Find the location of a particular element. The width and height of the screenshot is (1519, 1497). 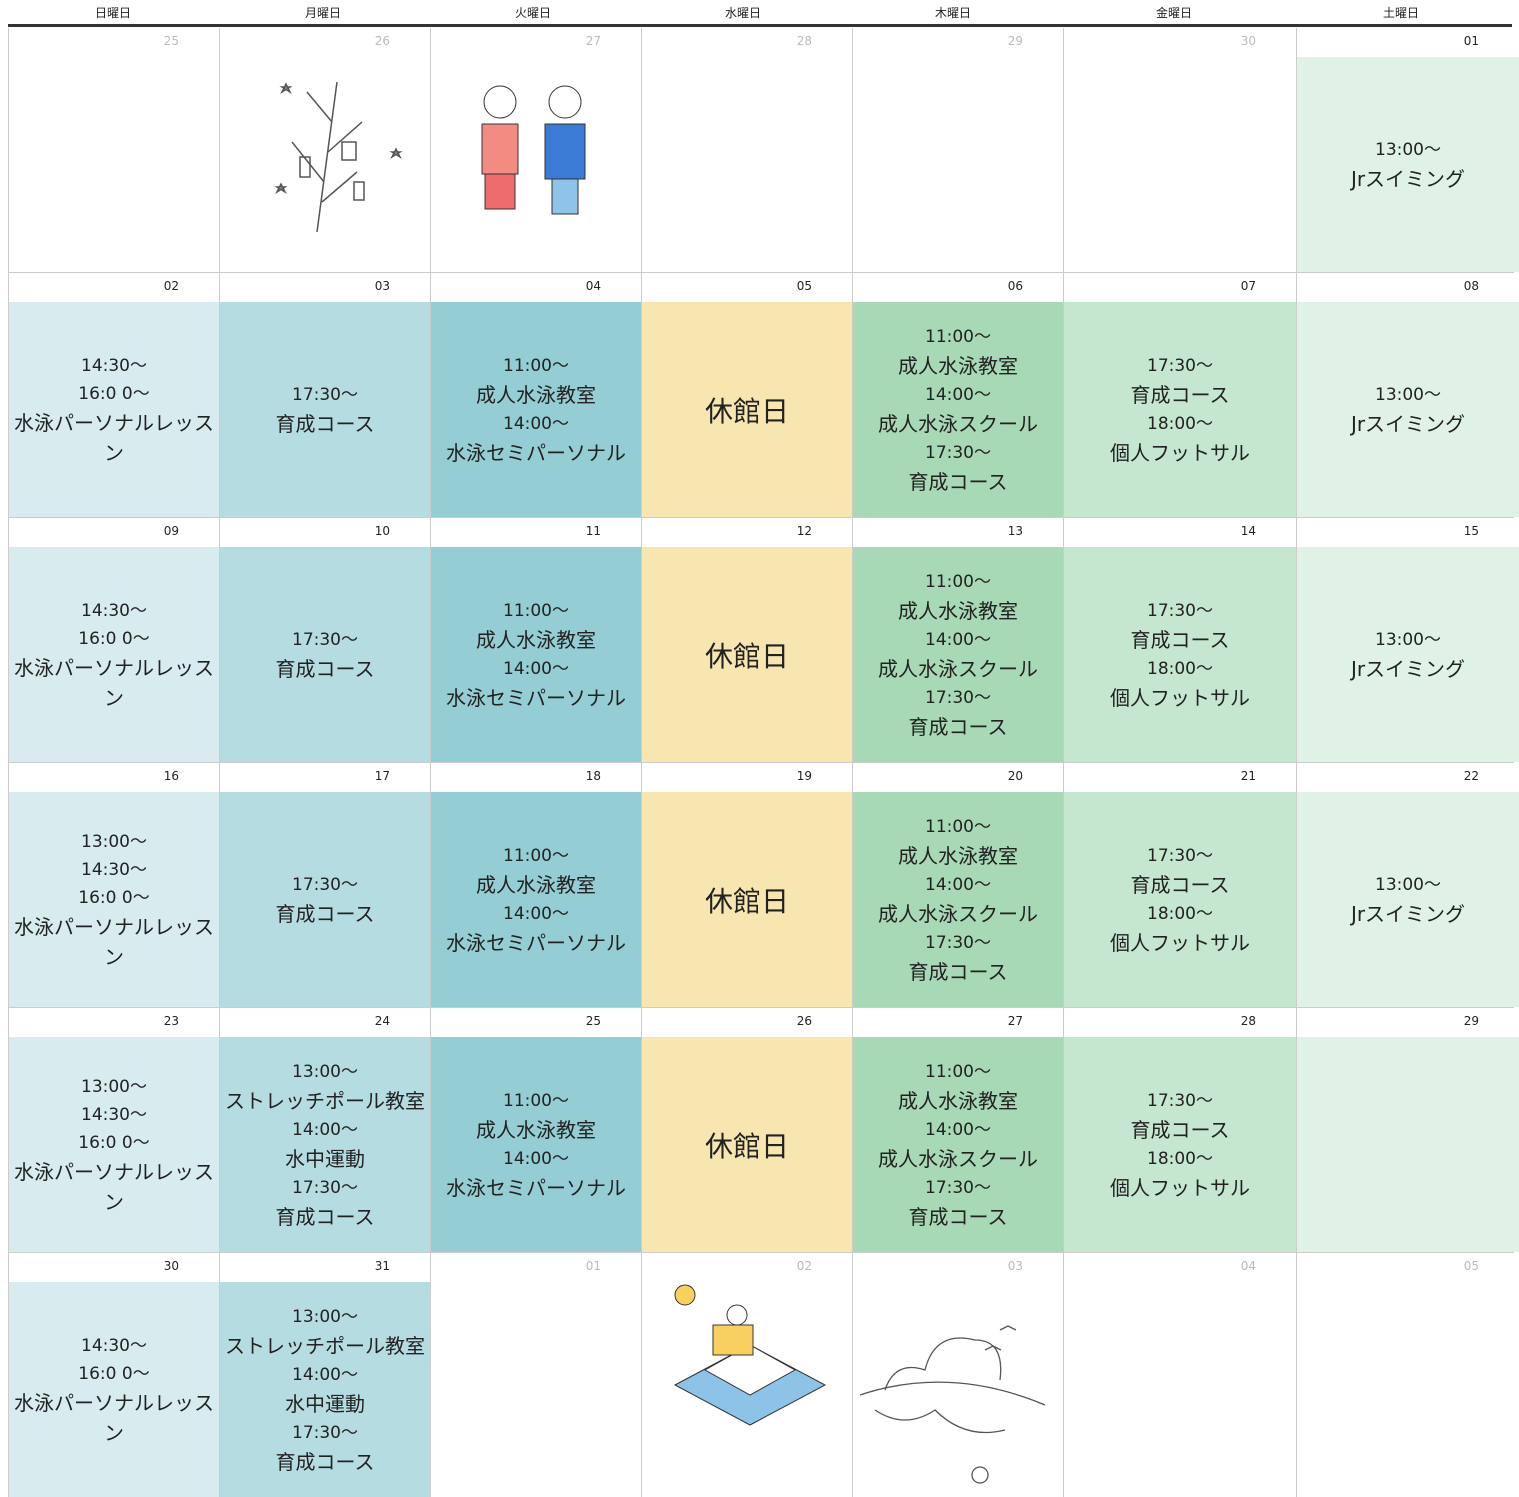

day-cell: 27 is located at coordinates (536, 150).